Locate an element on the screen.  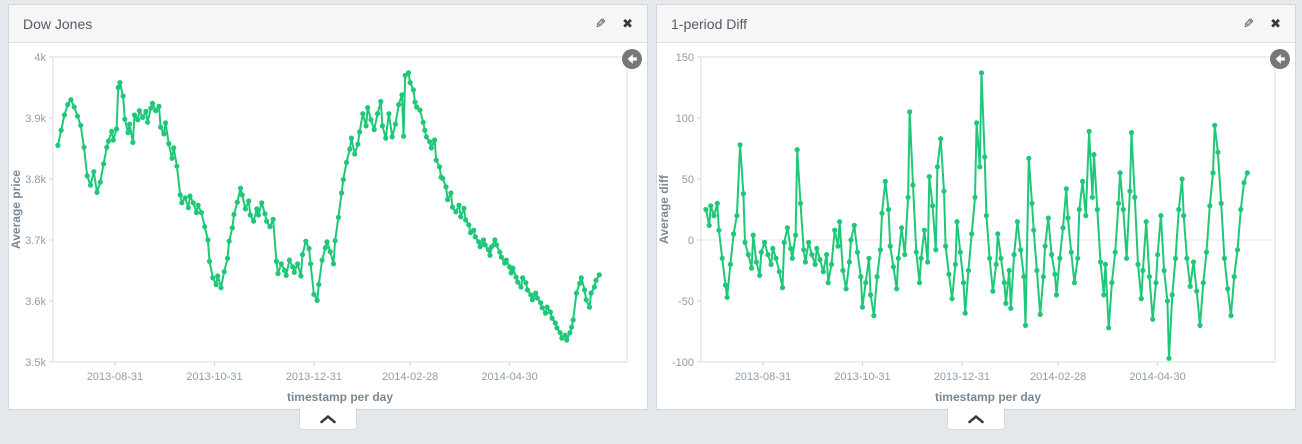
y-tick-label: 3.5k is located at coordinates (35, 363).